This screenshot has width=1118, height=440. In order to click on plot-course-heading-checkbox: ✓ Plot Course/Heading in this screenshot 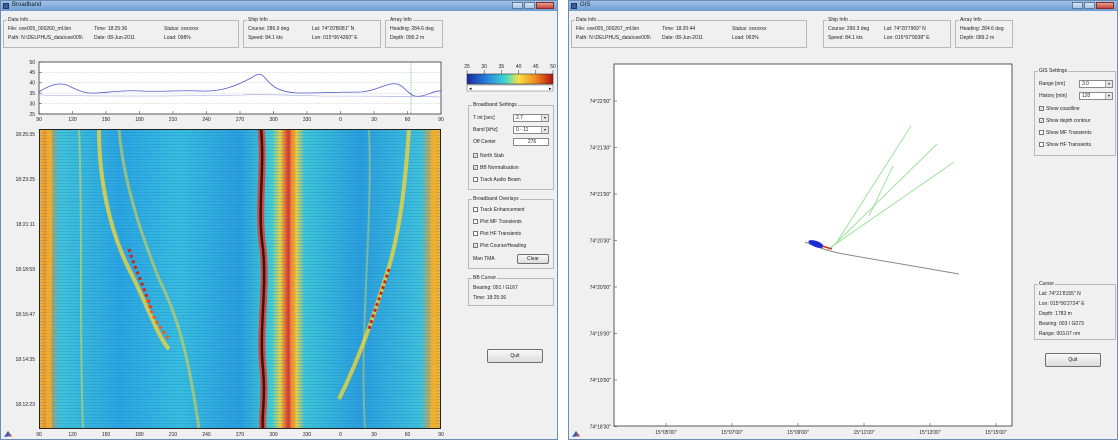, I will do `click(499, 245)`.